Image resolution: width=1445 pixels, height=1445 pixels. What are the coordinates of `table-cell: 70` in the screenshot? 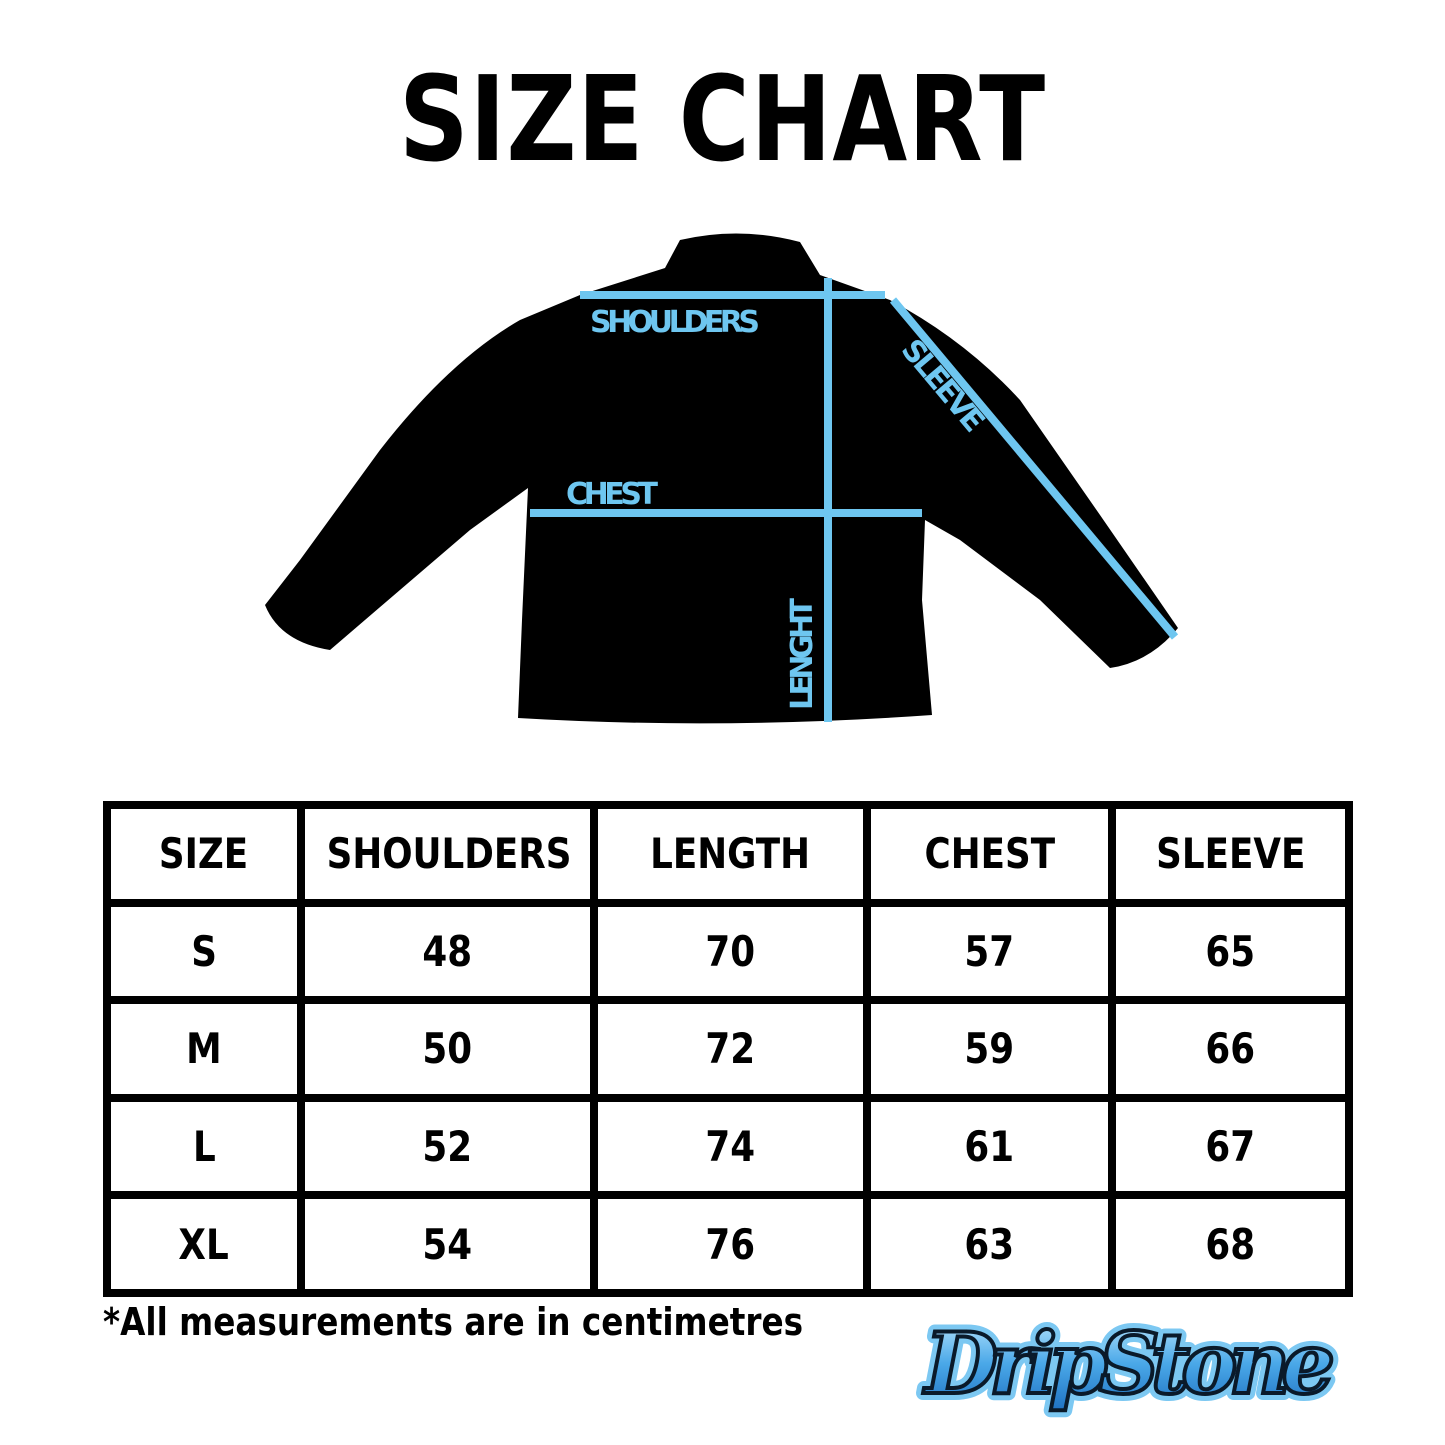 It's located at (730, 951).